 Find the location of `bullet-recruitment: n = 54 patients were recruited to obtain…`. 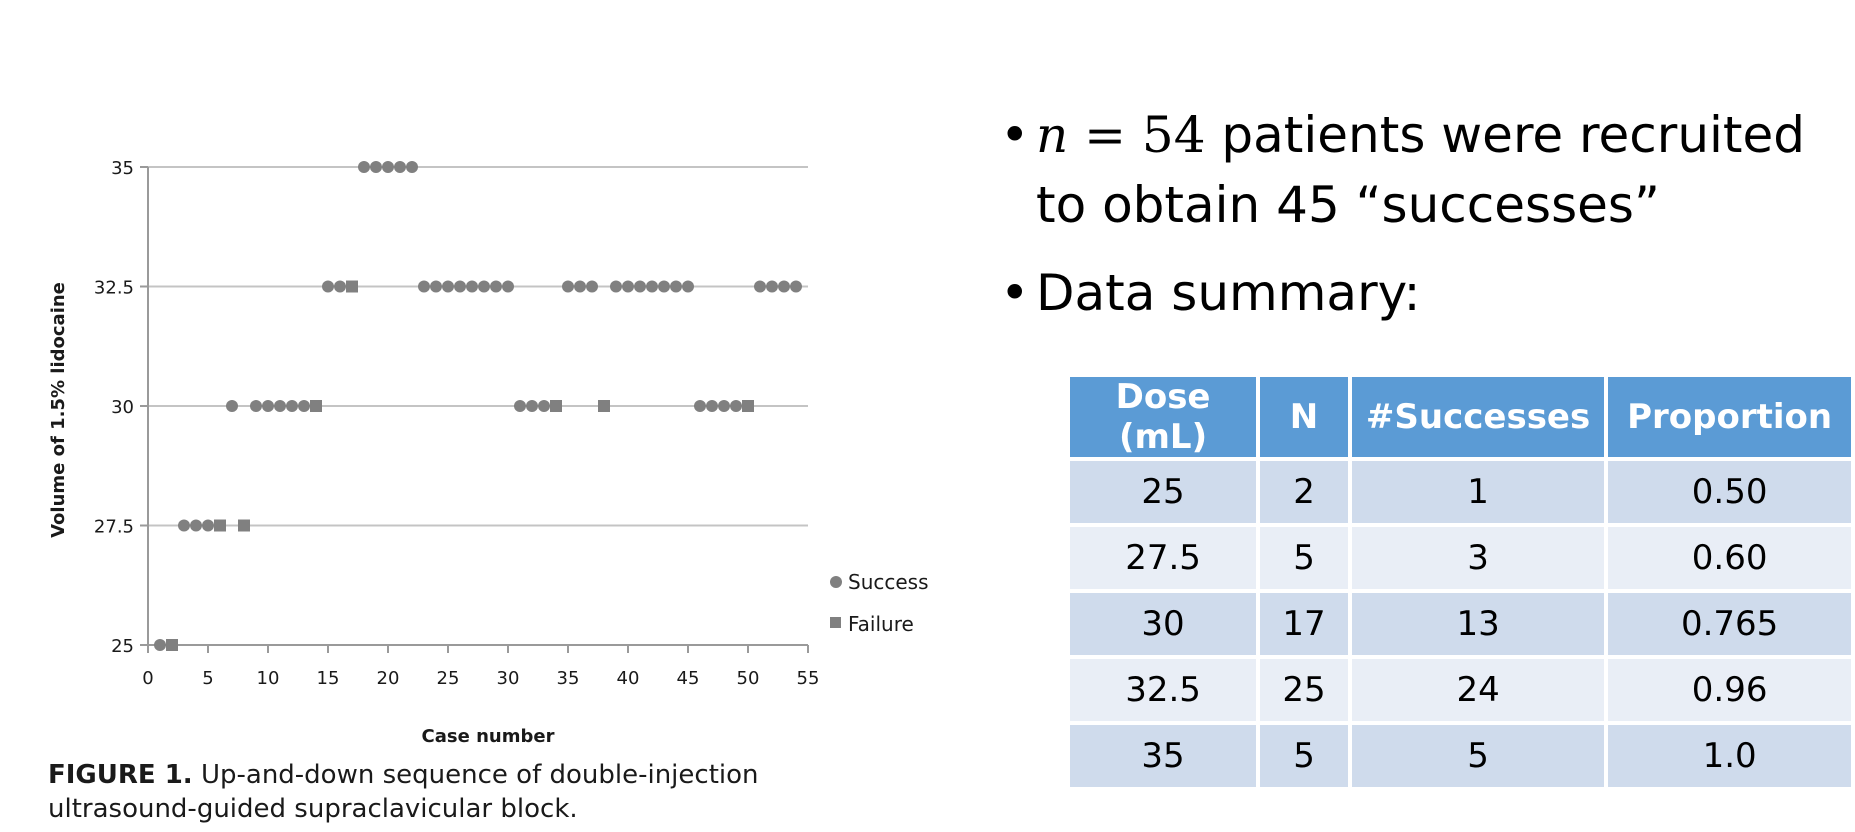

bullet-recruitment: n = 54 patients were recruited to obtain… is located at coordinates (1427, 170).